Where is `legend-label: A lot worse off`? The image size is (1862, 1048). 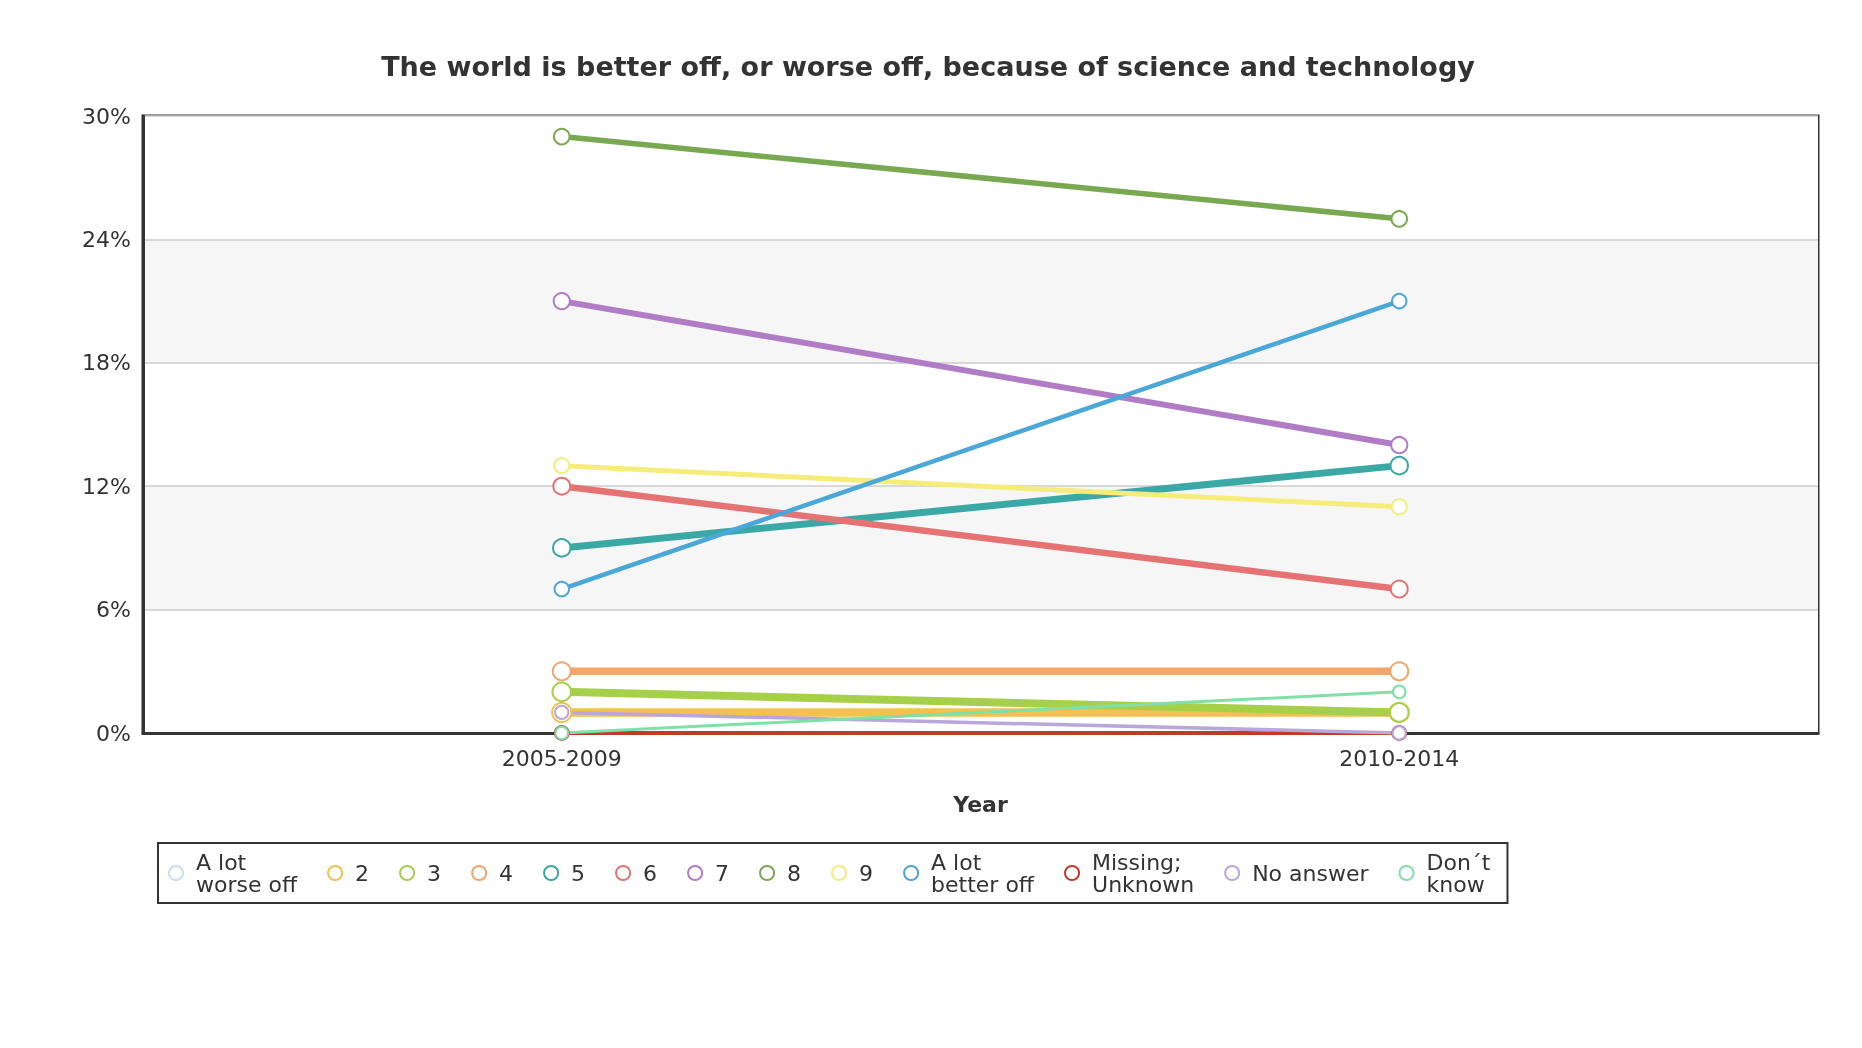 legend-label: A lot worse off is located at coordinates (247, 873).